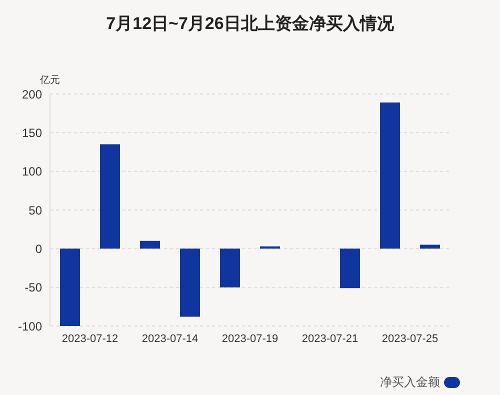 This screenshot has height=395, width=500. I want to click on y-tick-label: 200, so click(32, 94).